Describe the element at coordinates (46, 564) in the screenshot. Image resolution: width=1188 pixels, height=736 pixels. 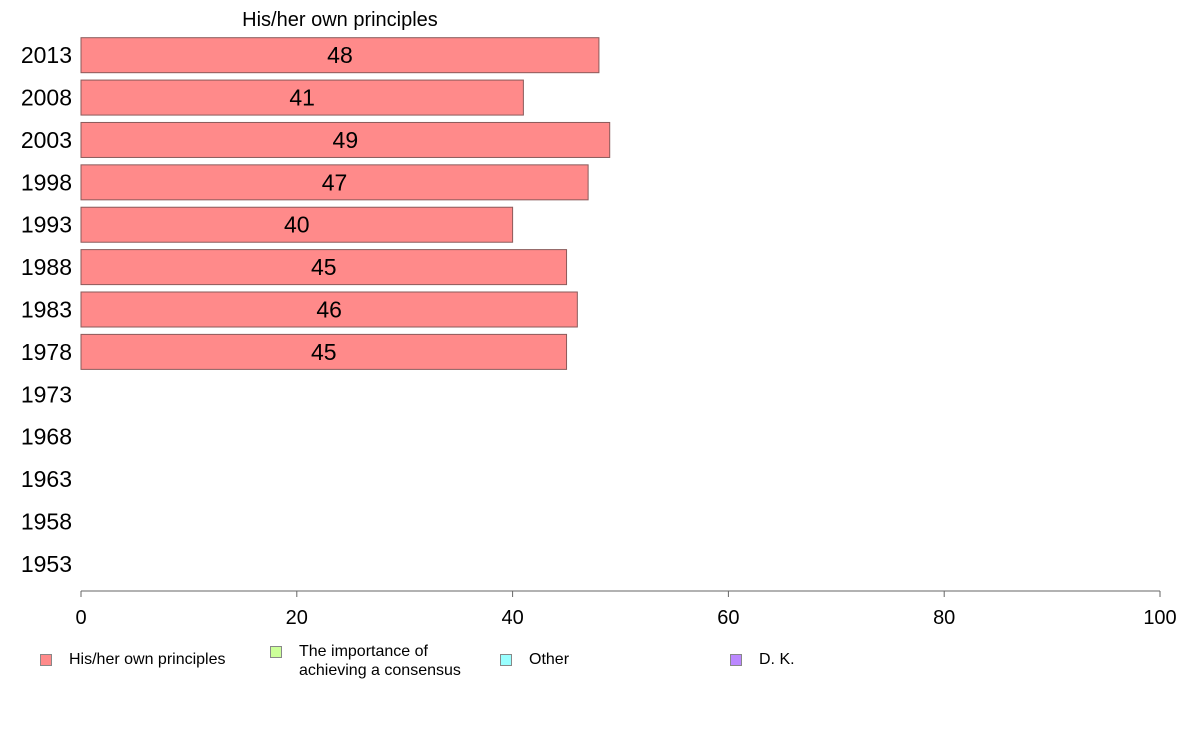
I see `y-tick-label: 1953` at that location.